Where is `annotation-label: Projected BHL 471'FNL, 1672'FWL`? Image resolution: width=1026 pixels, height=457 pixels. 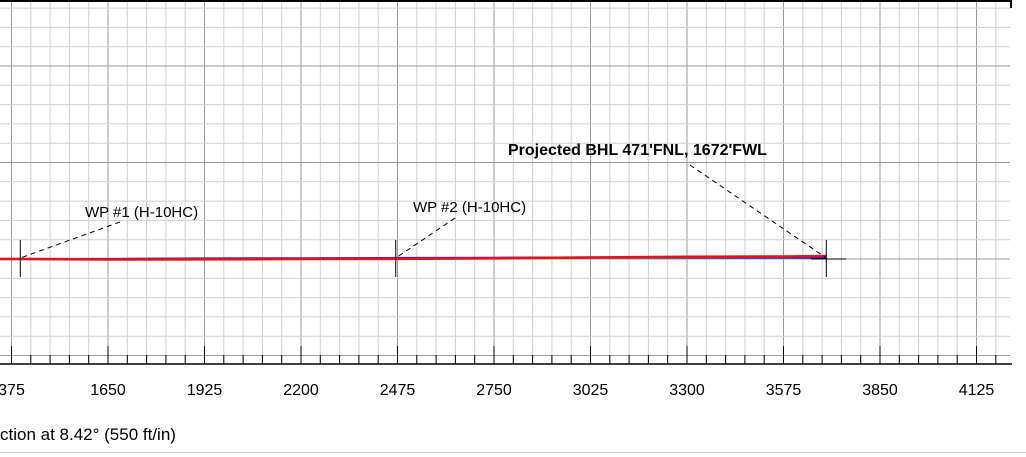 annotation-label: Projected BHL 471'FNL, 1672'FWL is located at coordinates (637, 150).